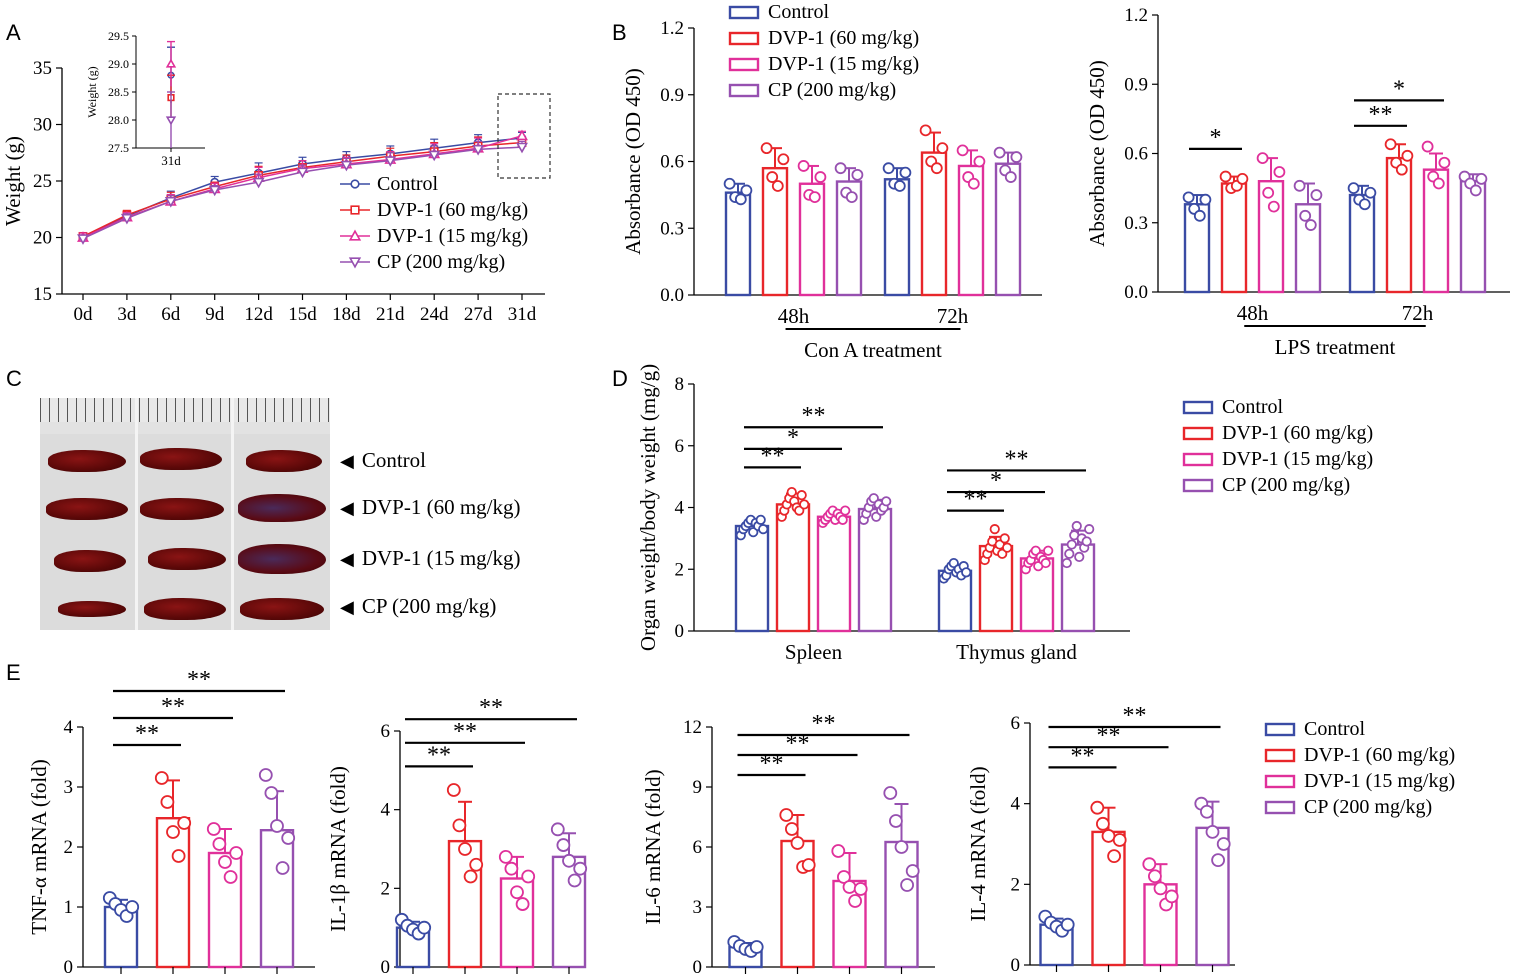 Image resolution: width=1535 pixels, height=978 pixels. What do you see at coordinates (118, 64) in the screenshot?
I see `inset-y-tick-label: 29.0` at bounding box center [118, 64].